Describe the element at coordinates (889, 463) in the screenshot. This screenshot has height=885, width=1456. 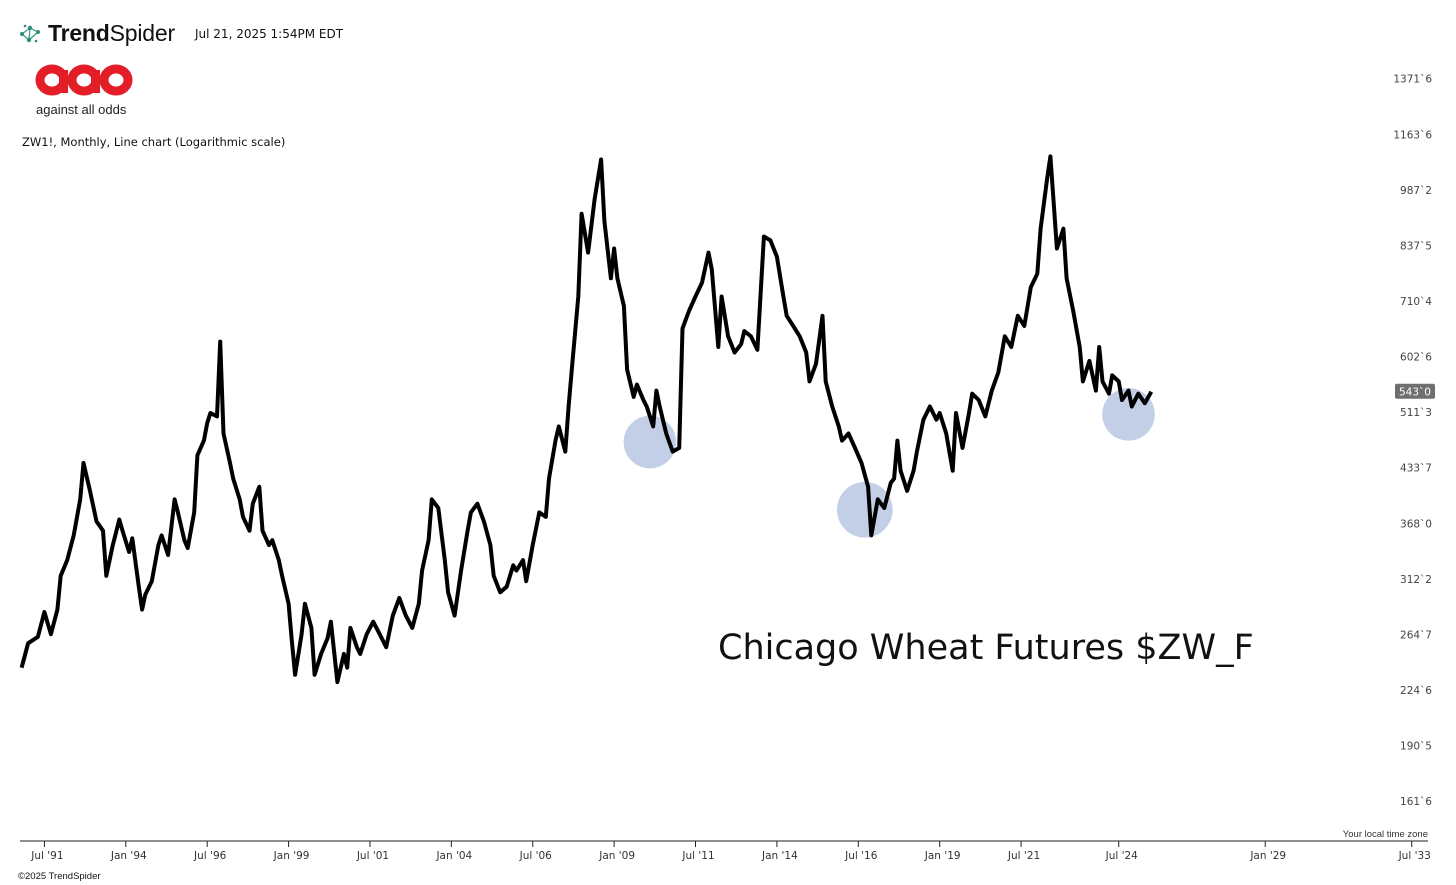
I see `highlight-circles` at that location.